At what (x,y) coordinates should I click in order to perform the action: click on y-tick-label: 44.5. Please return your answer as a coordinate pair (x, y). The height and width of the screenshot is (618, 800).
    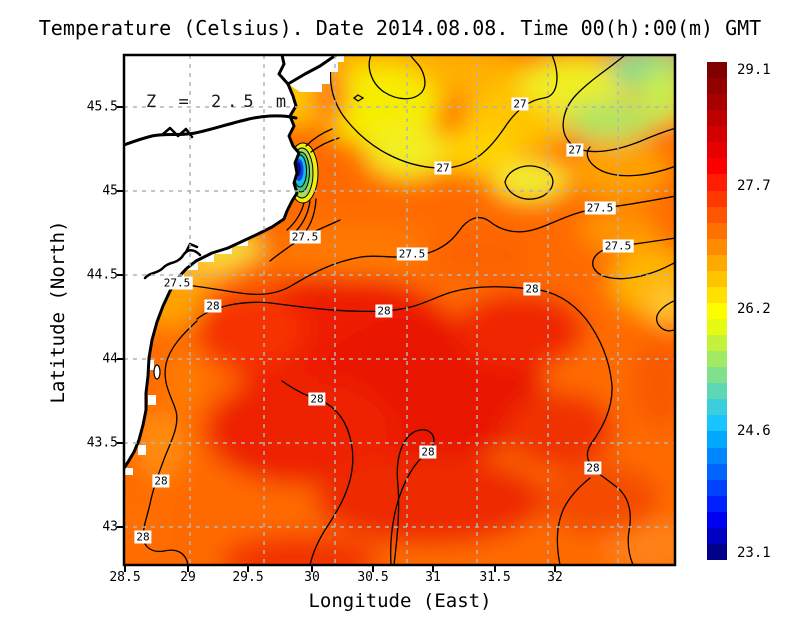
    Looking at the image, I should click on (102, 275).